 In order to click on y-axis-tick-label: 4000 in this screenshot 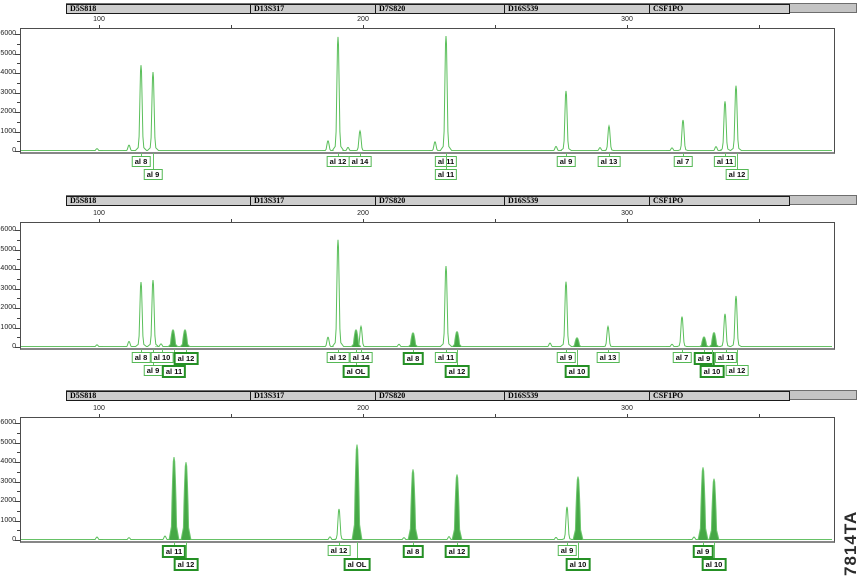, I will do `click(8, 268)`.